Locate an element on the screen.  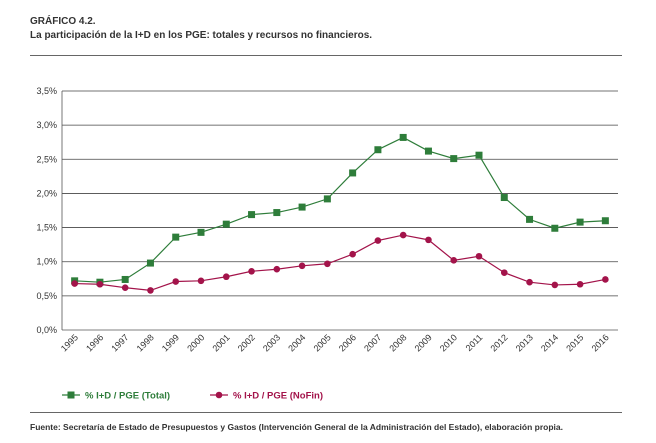
legend-label: % I+D / PGE (Total) is located at coordinates (127, 396).